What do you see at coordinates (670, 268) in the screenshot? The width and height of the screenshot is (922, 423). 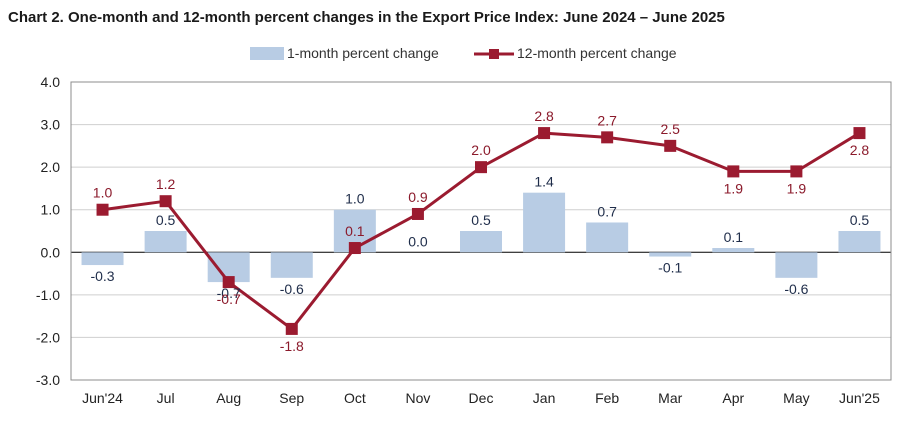 I see `bar-value-label: -0.1` at bounding box center [670, 268].